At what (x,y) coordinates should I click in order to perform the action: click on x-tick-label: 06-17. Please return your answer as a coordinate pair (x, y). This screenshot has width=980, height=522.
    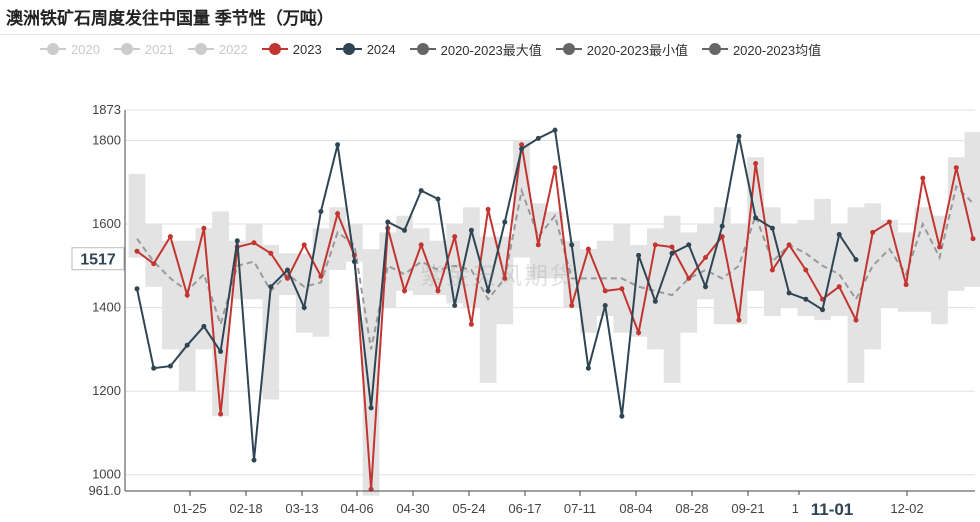
    Looking at the image, I should click on (524, 508).